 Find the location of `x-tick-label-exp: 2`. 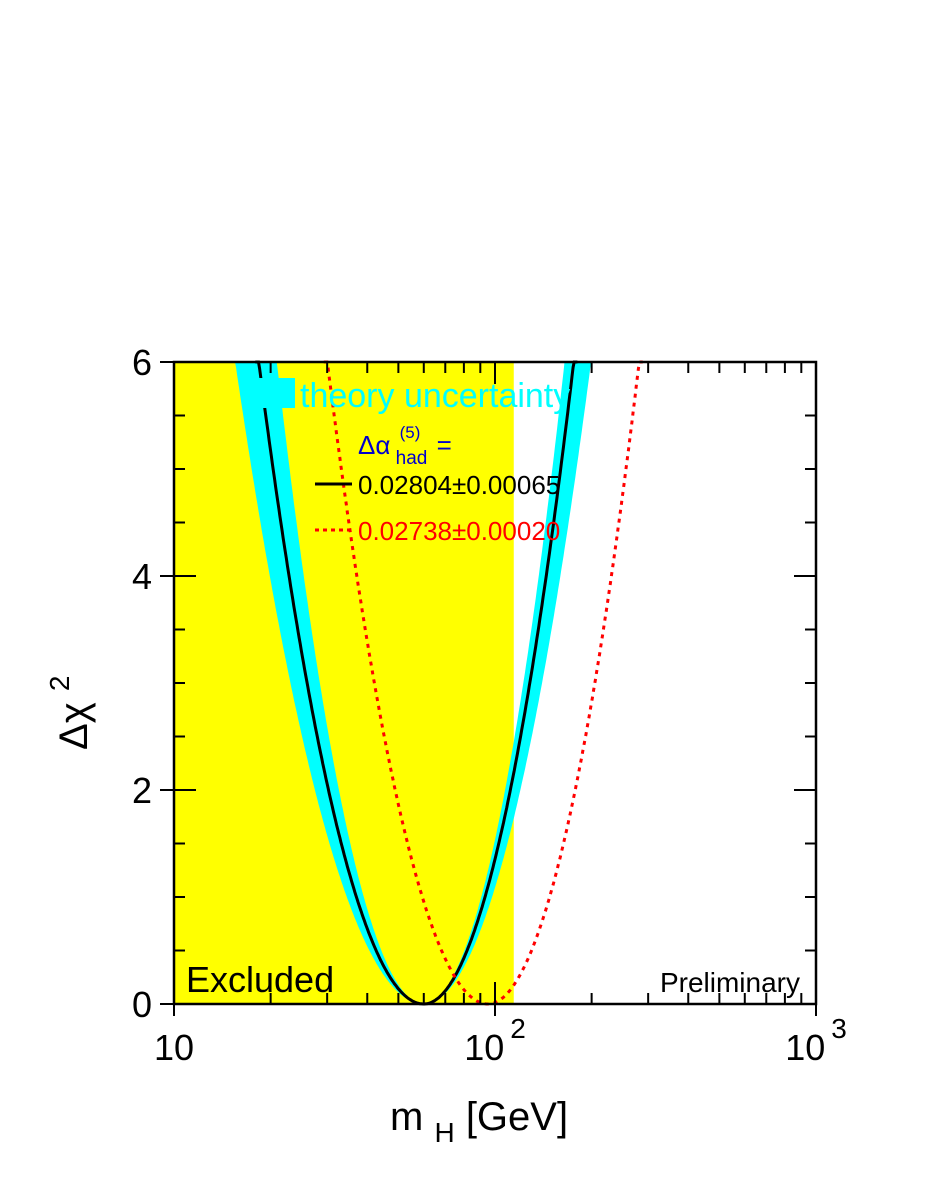

x-tick-label-exp: 2 is located at coordinates (518, 1028).